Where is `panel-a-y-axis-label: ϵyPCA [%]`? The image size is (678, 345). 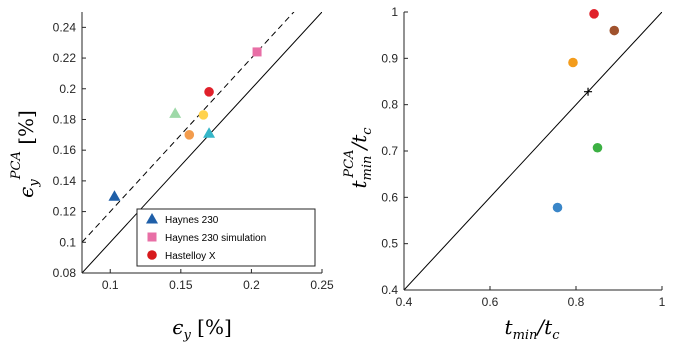
panel-a-y-axis-label: ϵyPCA [%] is located at coordinates (25, 154).